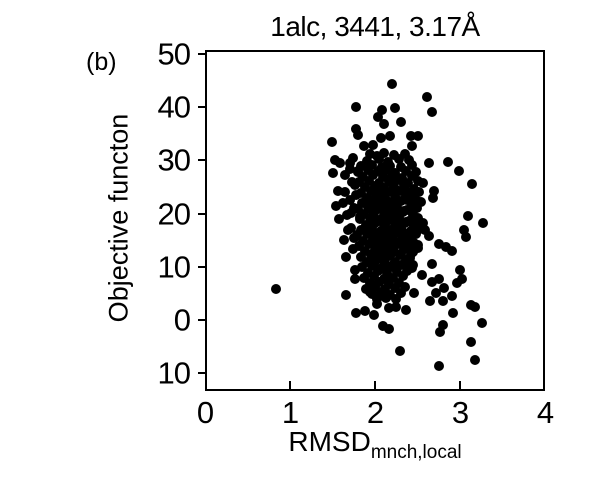  What do you see at coordinates (174, 160) in the screenshot?
I see `y-tick-label: 30` at bounding box center [174, 160].